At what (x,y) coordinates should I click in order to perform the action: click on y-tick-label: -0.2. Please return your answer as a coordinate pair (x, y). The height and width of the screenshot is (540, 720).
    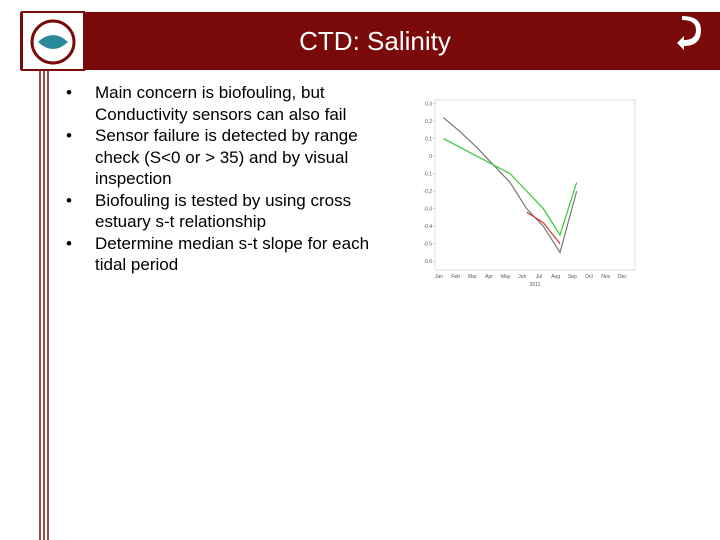
    Looking at the image, I should click on (427, 192).